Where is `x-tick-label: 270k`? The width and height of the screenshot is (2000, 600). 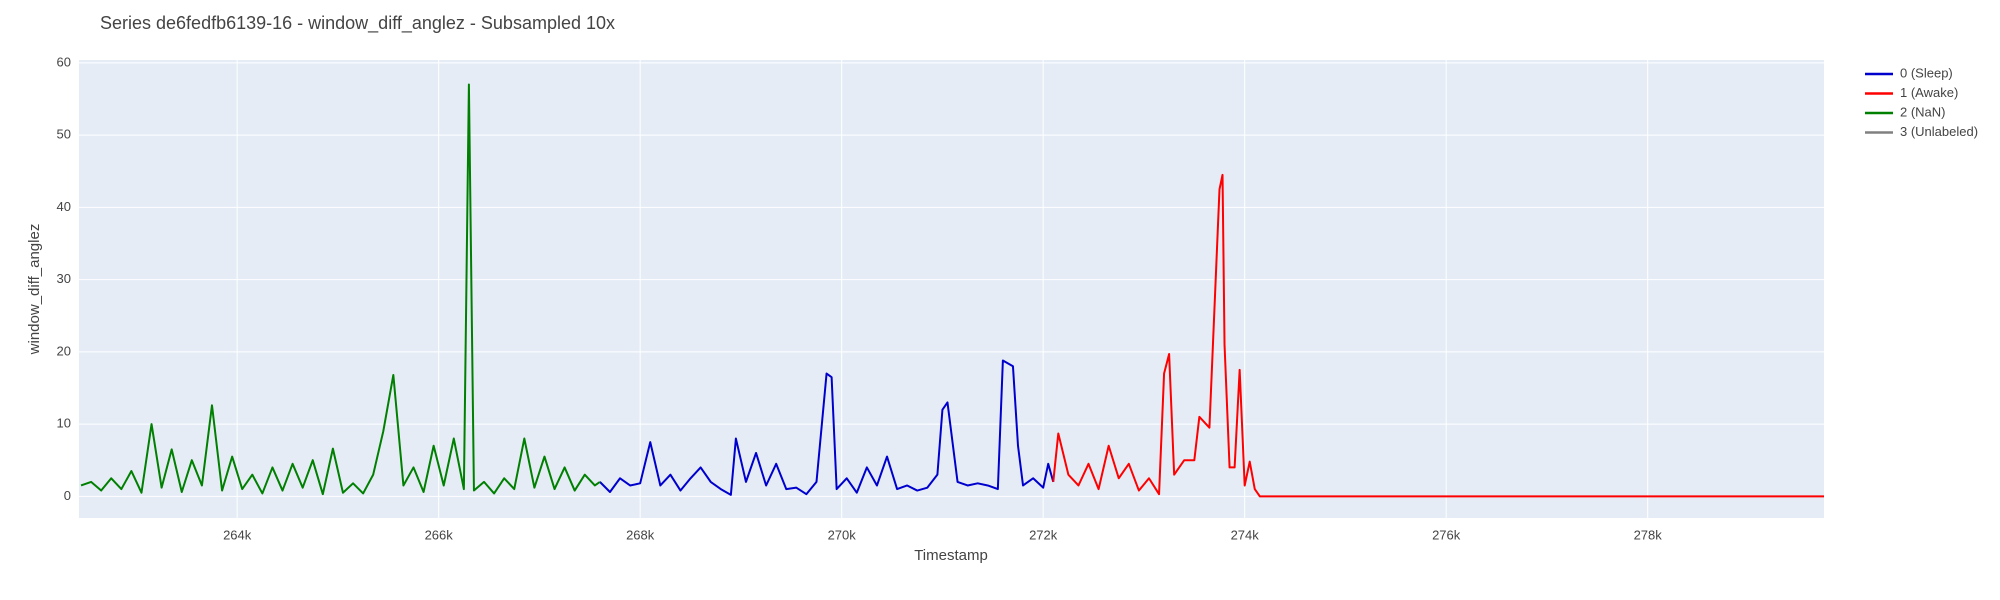
x-tick-label: 270k is located at coordinates (842, 534).